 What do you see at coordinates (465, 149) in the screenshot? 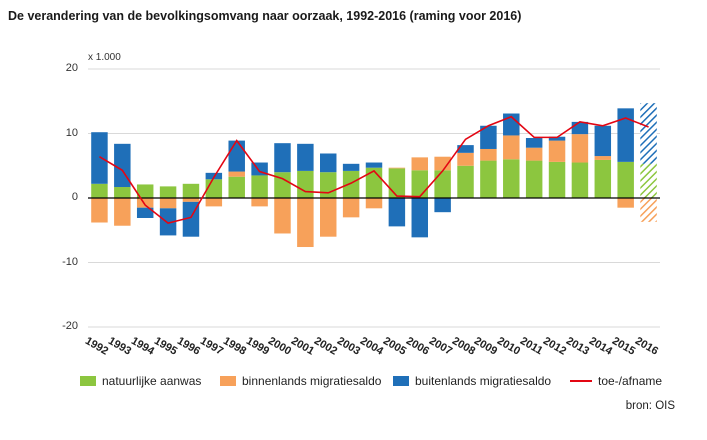
I see `bar-buitenlands-migratiesaldo-2008` at bounding box center [465, 149].